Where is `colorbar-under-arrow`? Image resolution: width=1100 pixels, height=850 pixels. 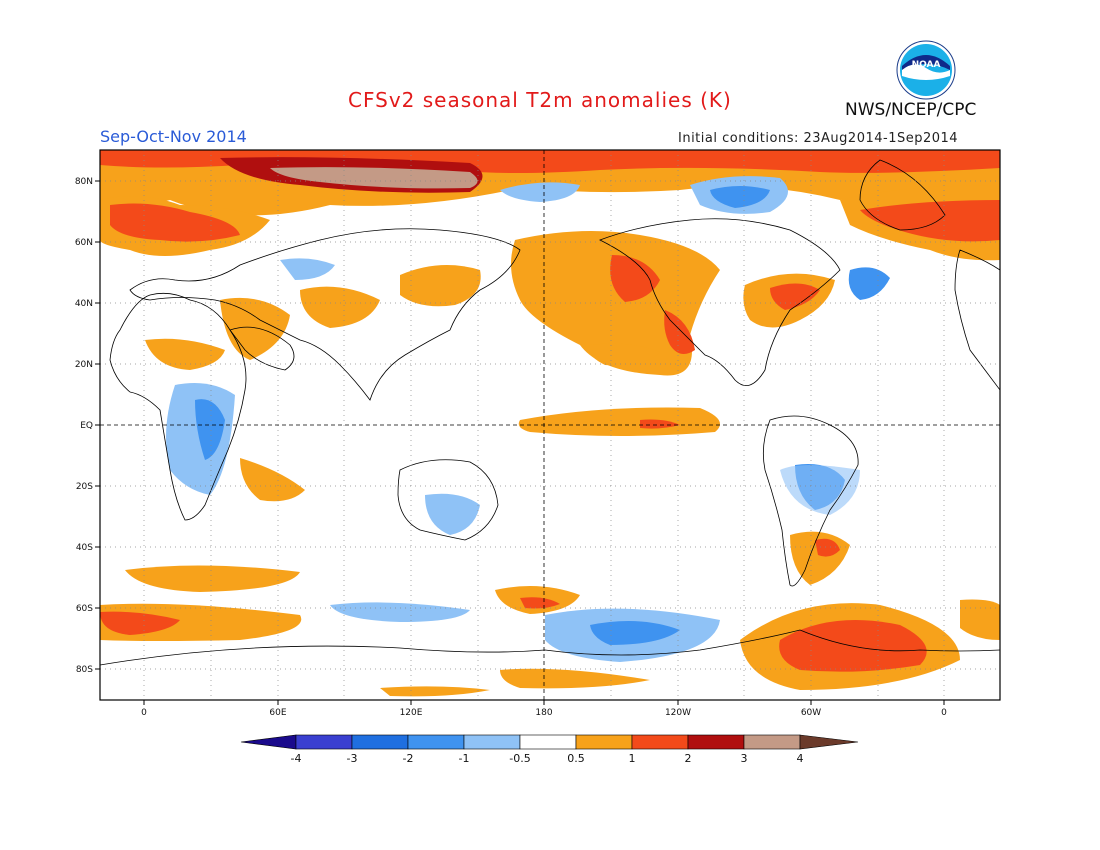 colorbar-under-arrow is located at coordinates (268, 742).